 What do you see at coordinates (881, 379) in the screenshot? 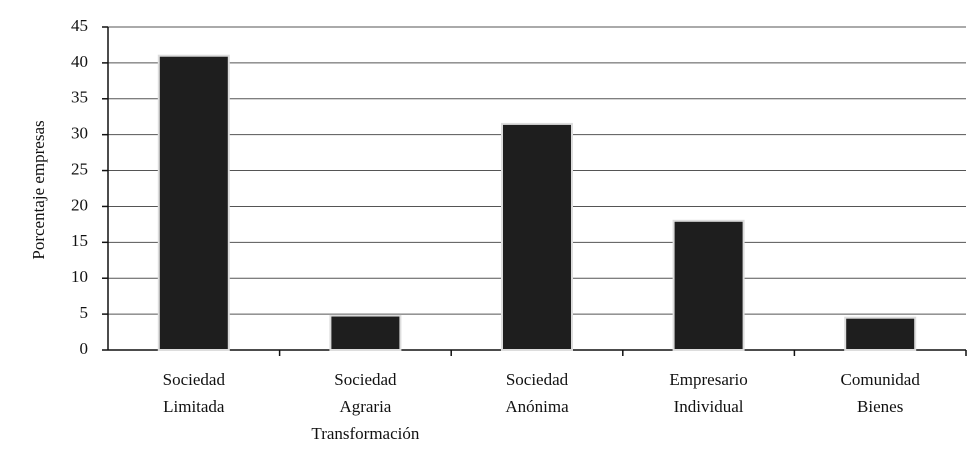
I see `x-tick-label: Comunidad` at bounding box center [881, 379].